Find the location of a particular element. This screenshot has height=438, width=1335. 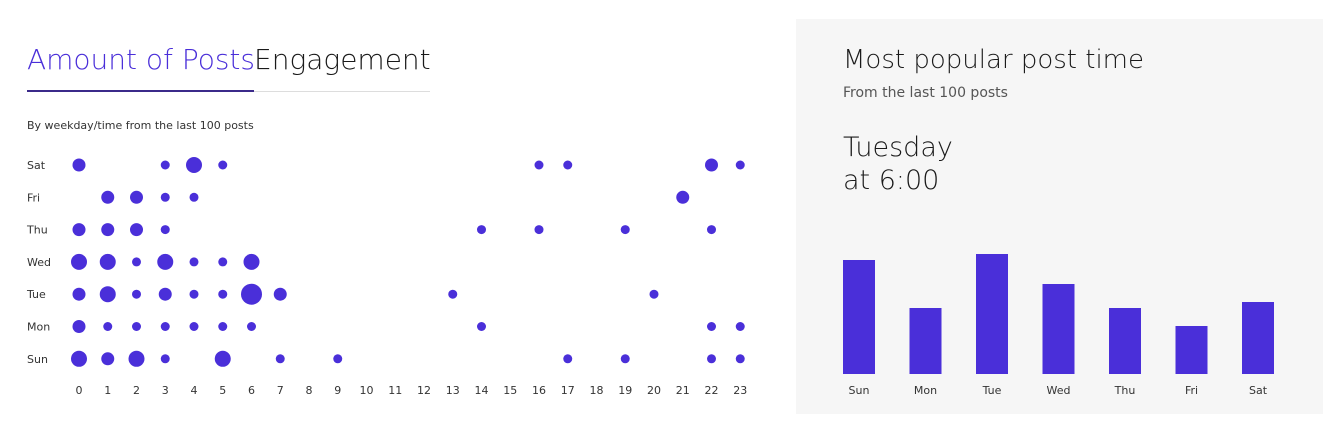

chart-tabs: Amount of Posts Engagement is located at coordinates (229, 66).